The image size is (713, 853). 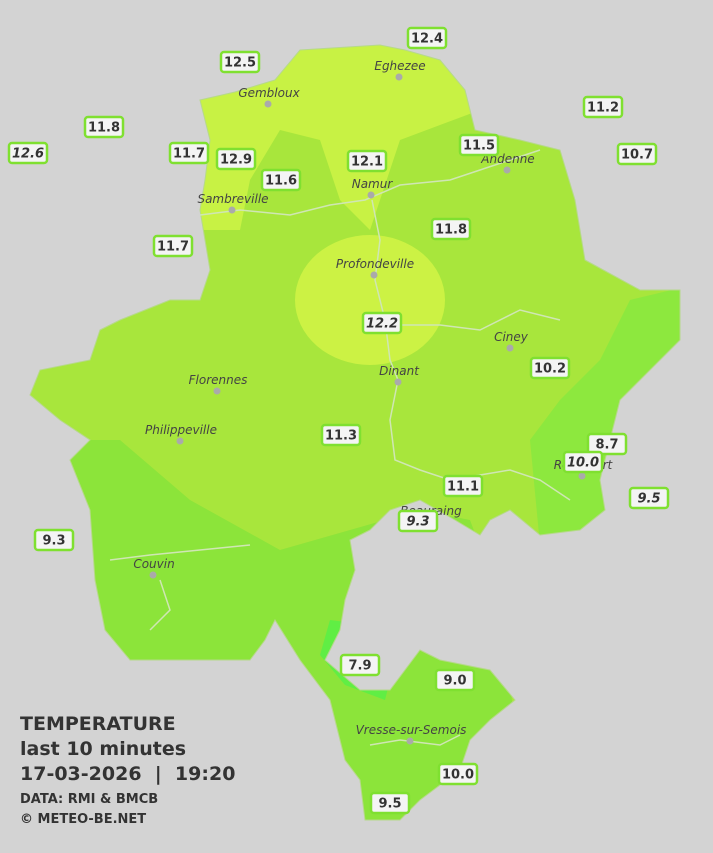 I want to click on city-name: Ciney, so click(x=511, y=337).